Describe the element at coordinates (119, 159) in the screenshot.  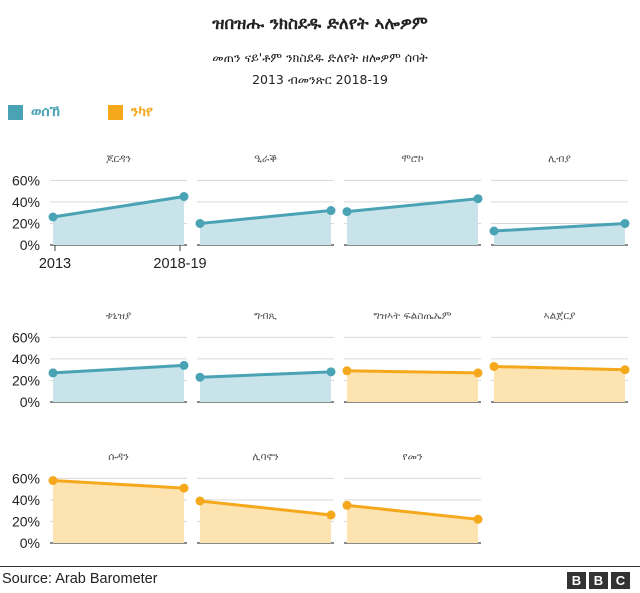
I see `panel-title: ጆርዳን` at that location.